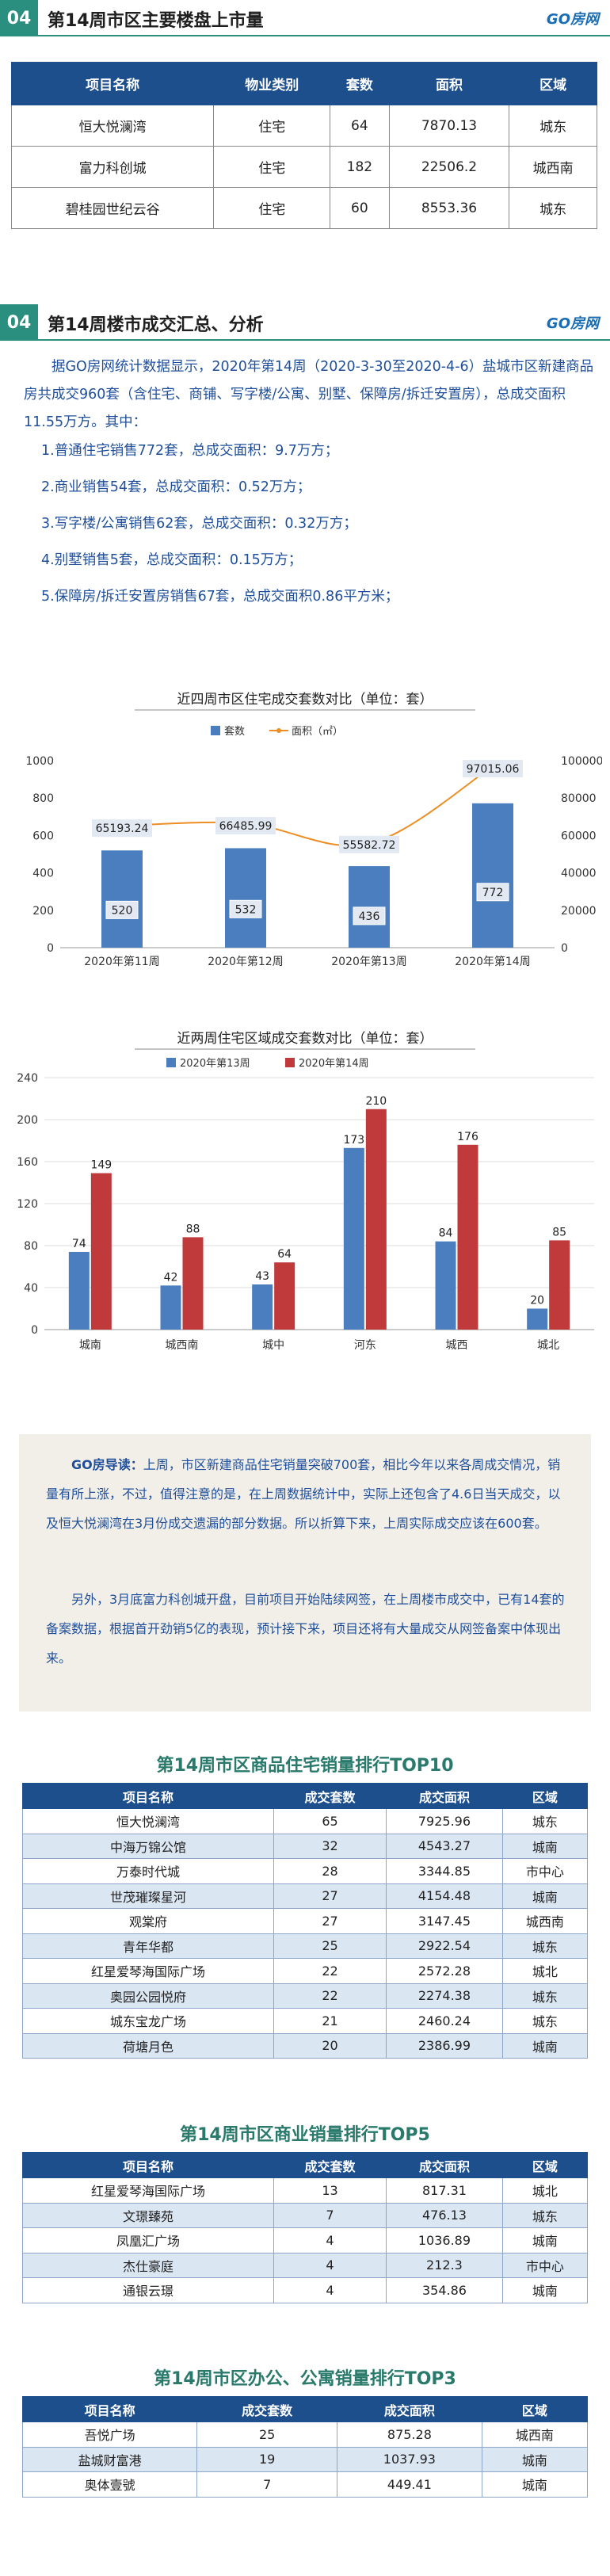 The image size is (610, 2576). What do you see at coordinates (306, 2021) in the screenshot?
I see `table-row: 城东宝龙广场 21 2460.24 城东` at bounding box center [306, 2021].